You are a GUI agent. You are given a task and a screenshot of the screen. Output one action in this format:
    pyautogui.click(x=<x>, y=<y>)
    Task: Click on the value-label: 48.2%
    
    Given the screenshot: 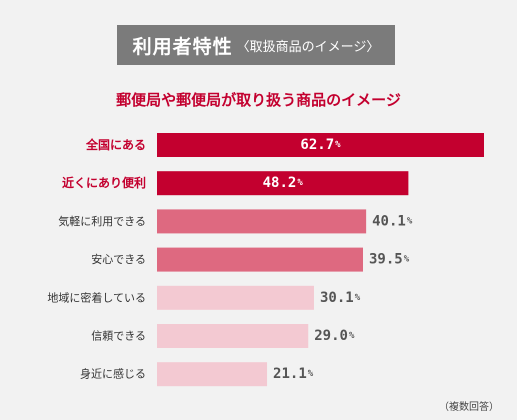 What is the action you would take?
    pyautogui.click(x=283, y=183)
    